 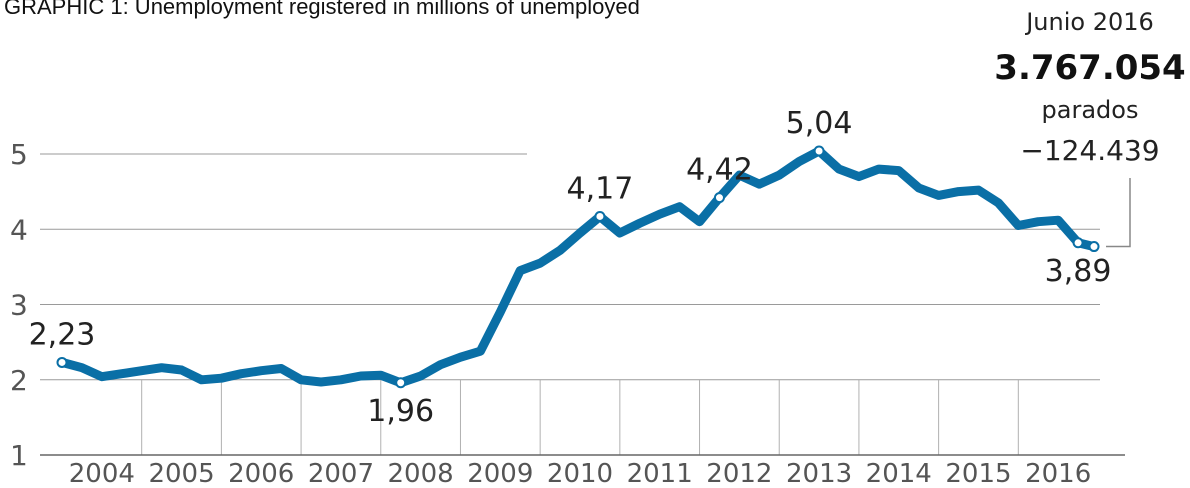 I want to click on y-tick-label-1: 1, so click(x=19, y=455).